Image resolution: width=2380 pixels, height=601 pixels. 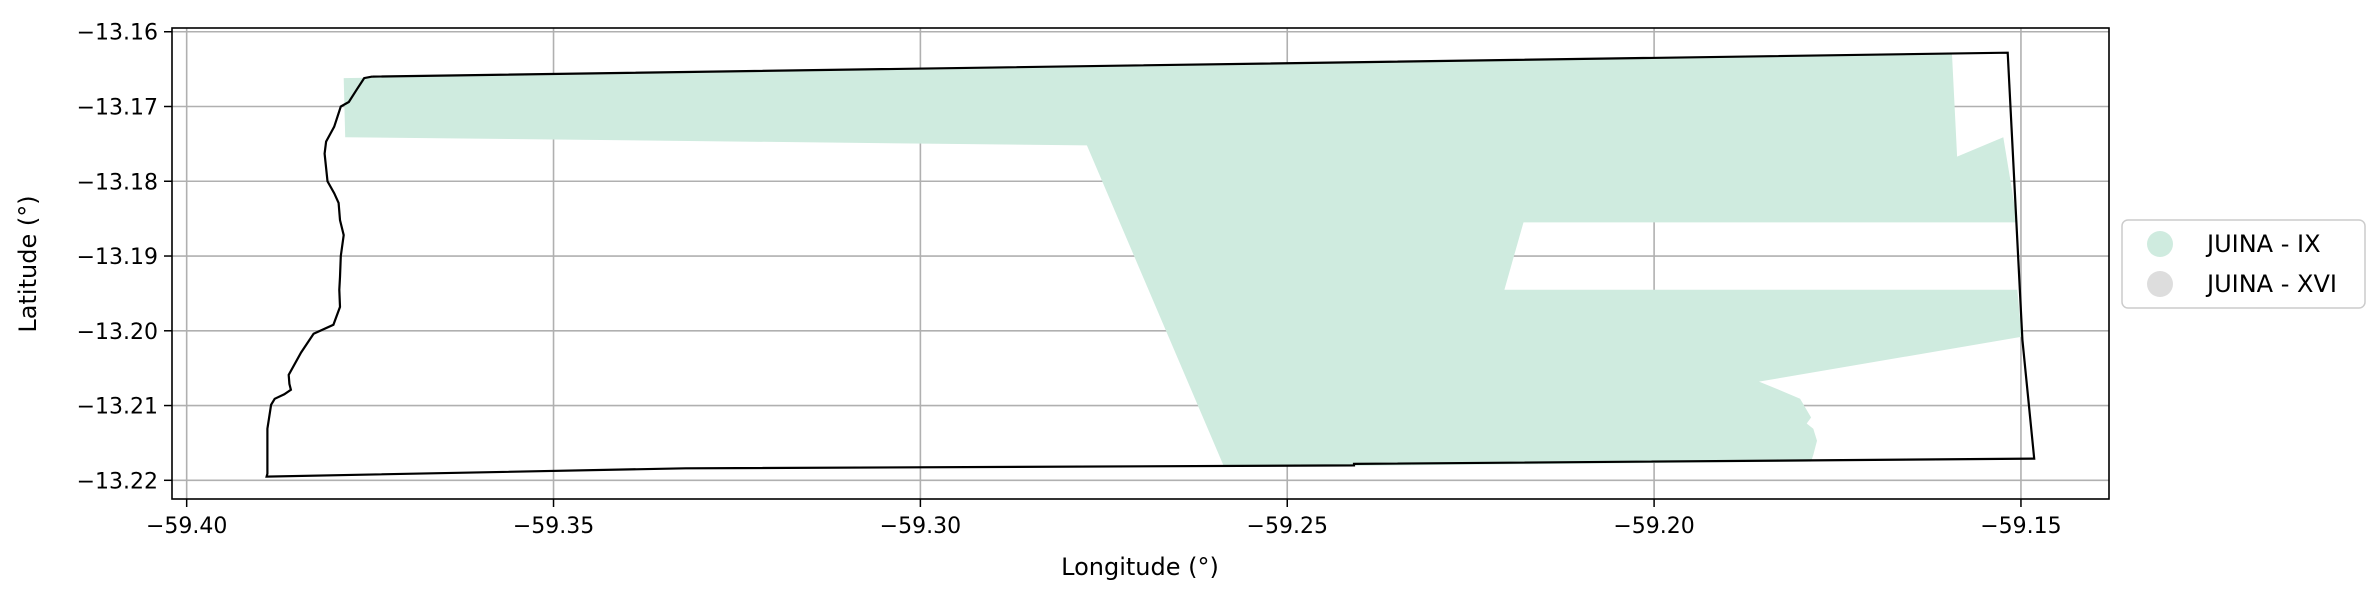 I want to click on legend-label: JUINA - IX, so click(x=2263, y=244).